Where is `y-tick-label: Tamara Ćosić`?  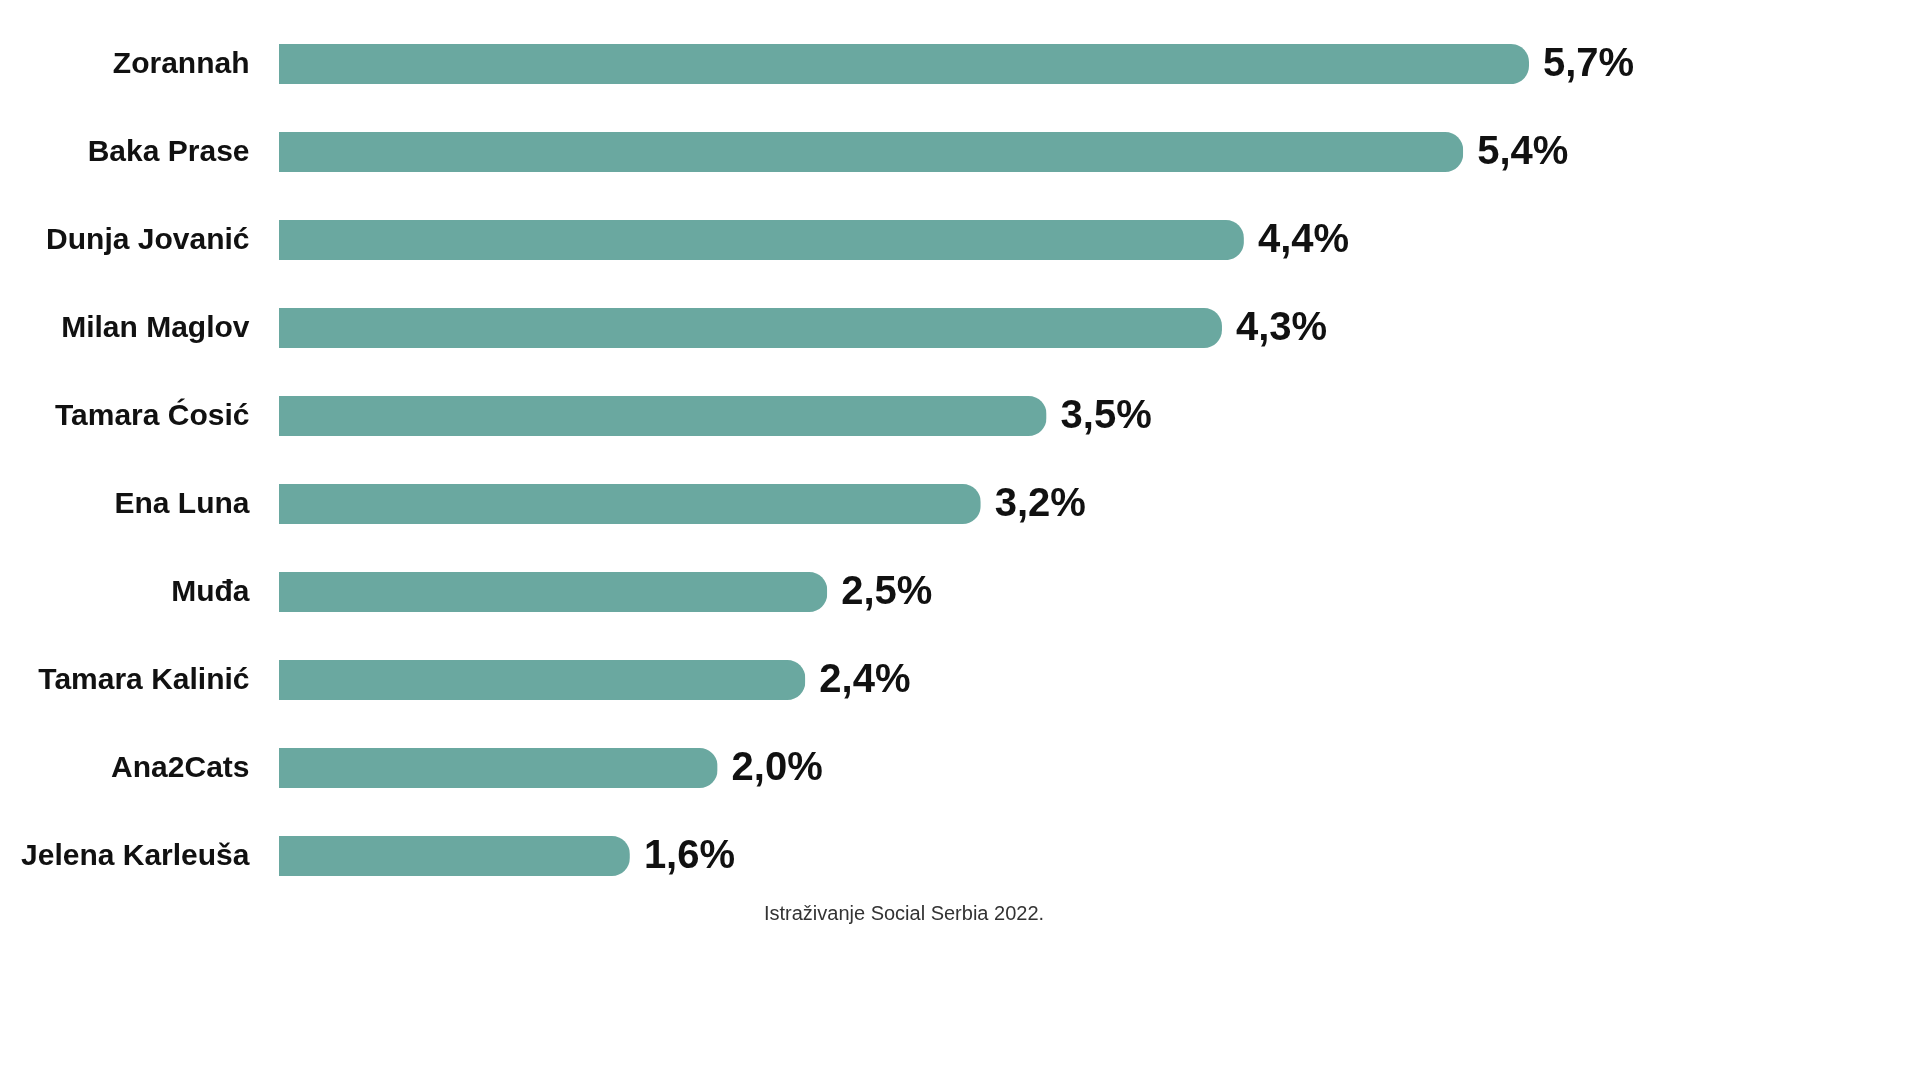 y-tick-label: Tamara Ćosić is located at coordinates (152, 414).